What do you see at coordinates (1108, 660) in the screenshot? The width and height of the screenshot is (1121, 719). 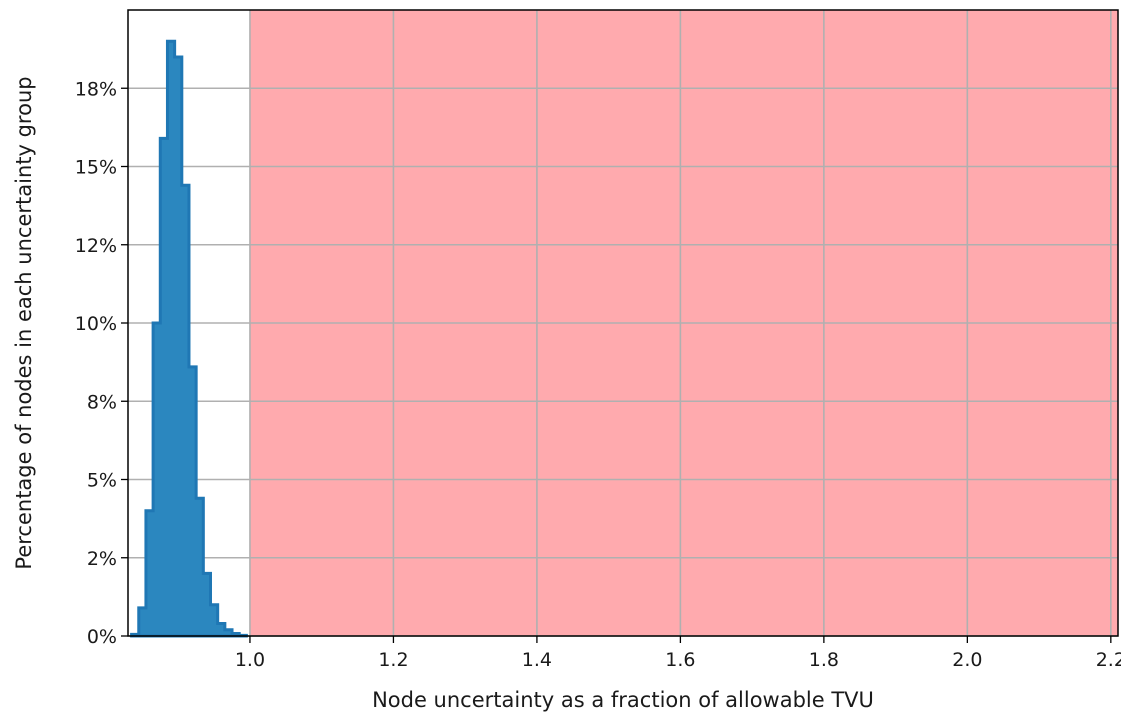 I see `x-tick-label: 2.2` at bounding box center [1108, 660].